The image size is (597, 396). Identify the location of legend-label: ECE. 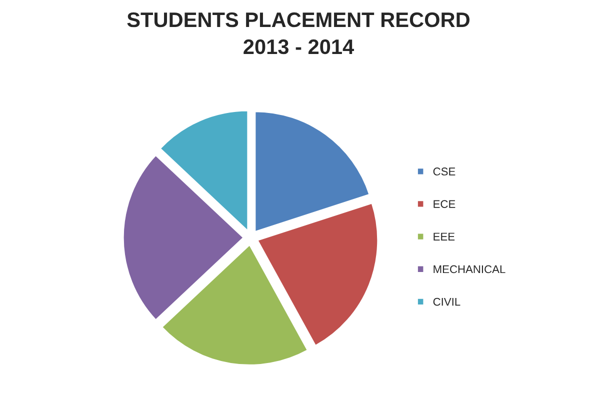
(445, 204).